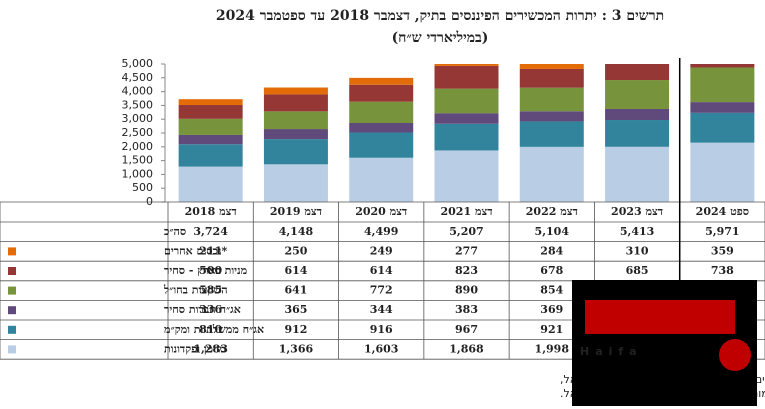 The width and height of the screenshot is (765, 409). I want to click on data-label: 249, so click(381, 250).